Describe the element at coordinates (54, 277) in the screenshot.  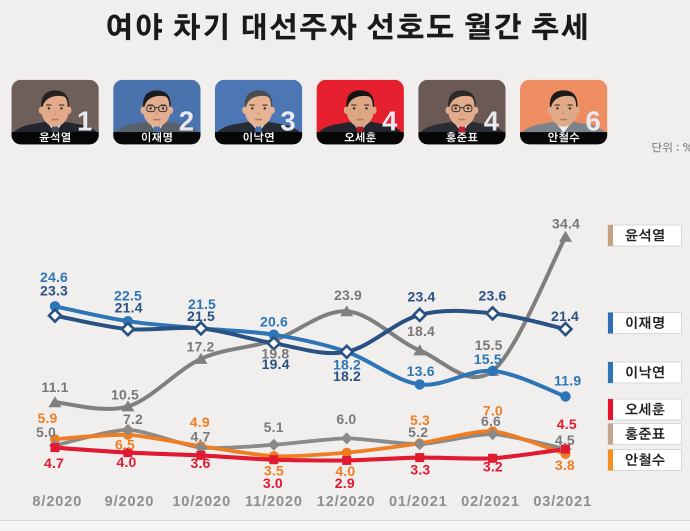
I see `svg-text: 24.6` at that location.